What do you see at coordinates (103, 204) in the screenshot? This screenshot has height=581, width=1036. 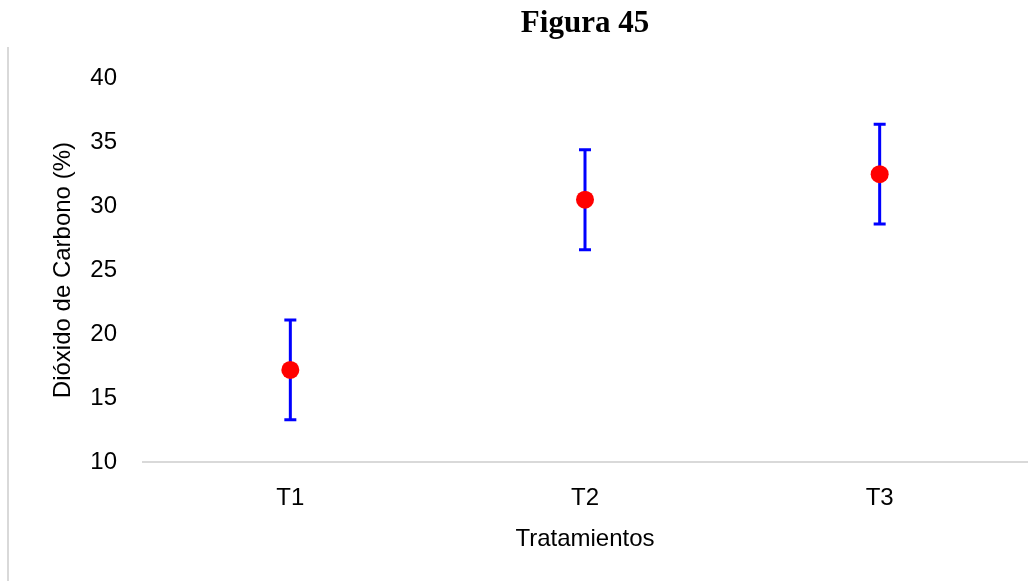 I see `y-tick-label: 30` at bounding box center [103, 204].